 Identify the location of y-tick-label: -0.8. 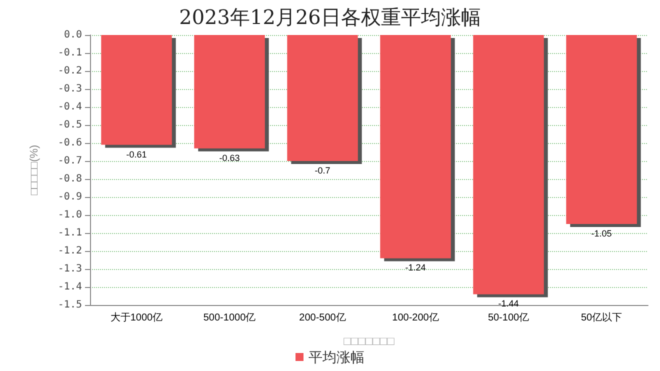
(70, 179).